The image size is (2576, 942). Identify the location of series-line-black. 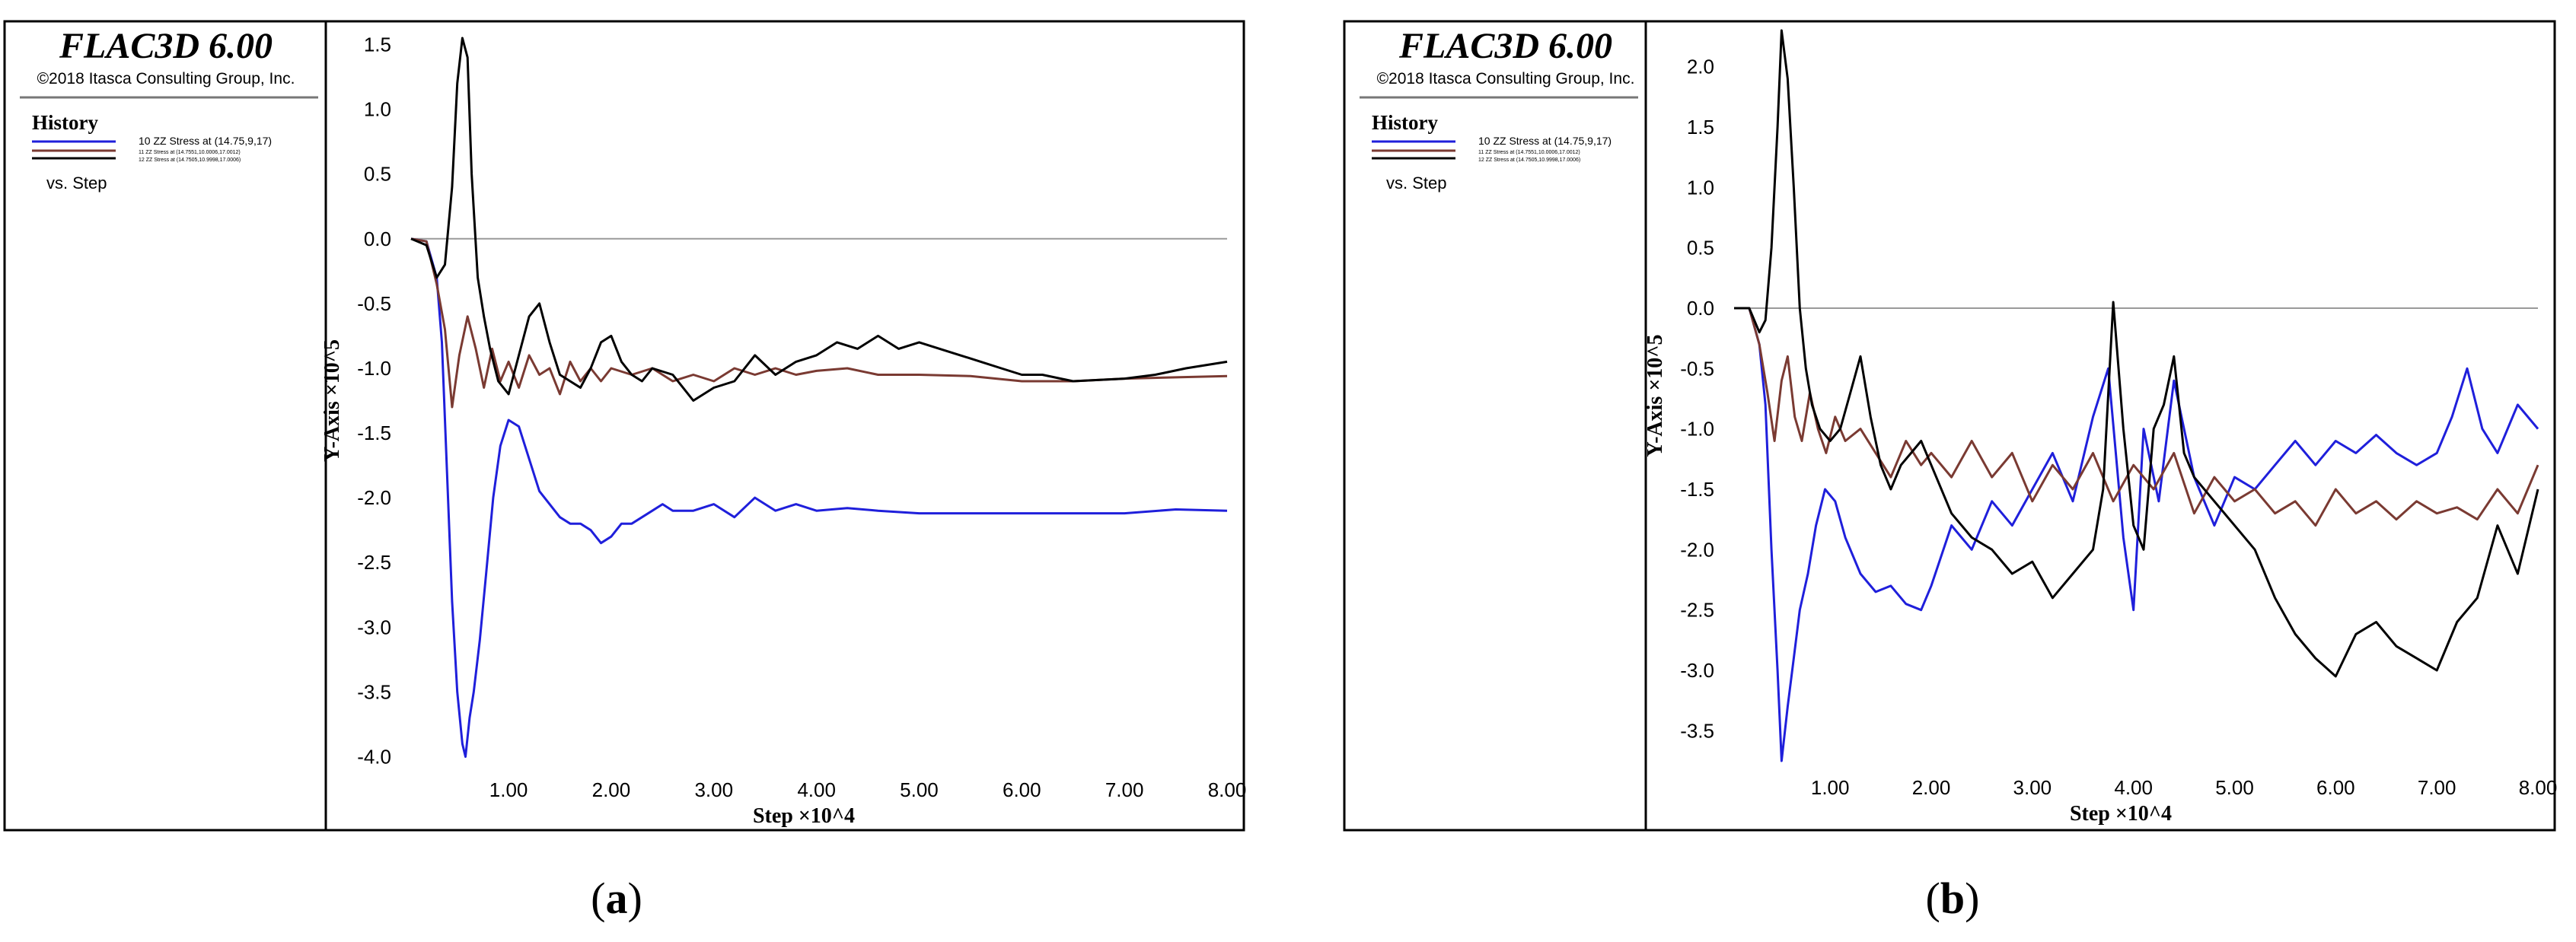
(819, 219).